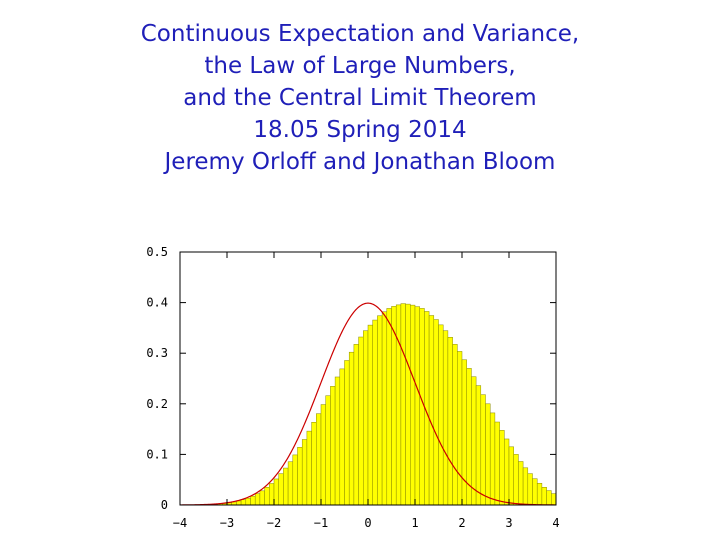 The image size is (720, 541). What do you see at coordinates (157, 454) in the screenshot?
I see `y-tick-label: 0.1` at bounding box center [157, 454].